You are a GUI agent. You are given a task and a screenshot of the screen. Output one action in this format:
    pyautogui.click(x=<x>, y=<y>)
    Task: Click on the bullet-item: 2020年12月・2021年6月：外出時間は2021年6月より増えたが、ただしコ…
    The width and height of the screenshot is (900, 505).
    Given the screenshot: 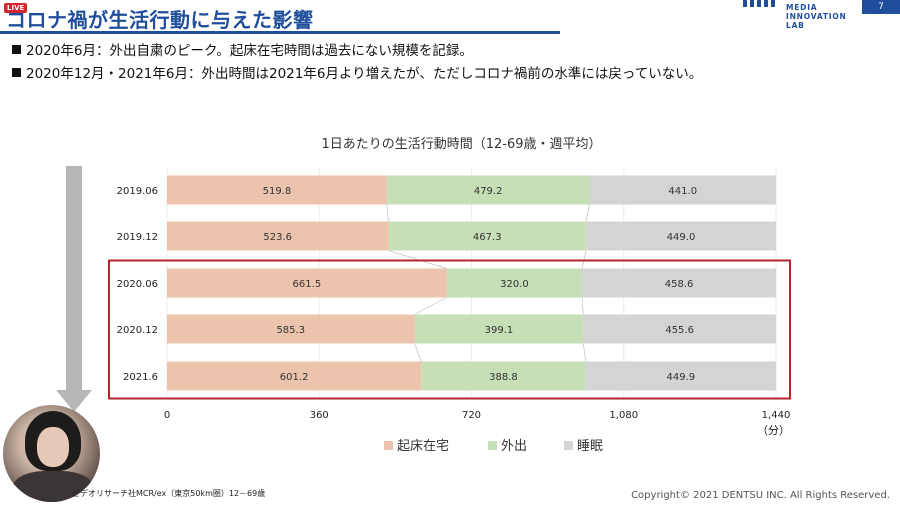 What is the action you would take?
    pyautogui.click(x=357, y=74)
    